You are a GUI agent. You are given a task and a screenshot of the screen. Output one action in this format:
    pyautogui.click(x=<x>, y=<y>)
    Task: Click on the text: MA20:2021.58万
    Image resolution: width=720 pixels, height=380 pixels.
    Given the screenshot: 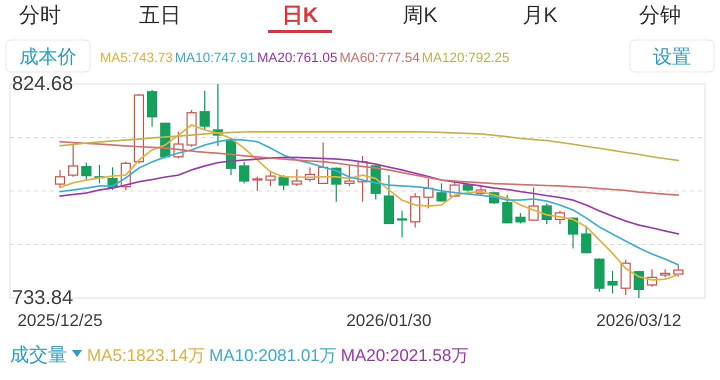 What is the action you would take?
    pyautogui.click(x=404, y=355)
    